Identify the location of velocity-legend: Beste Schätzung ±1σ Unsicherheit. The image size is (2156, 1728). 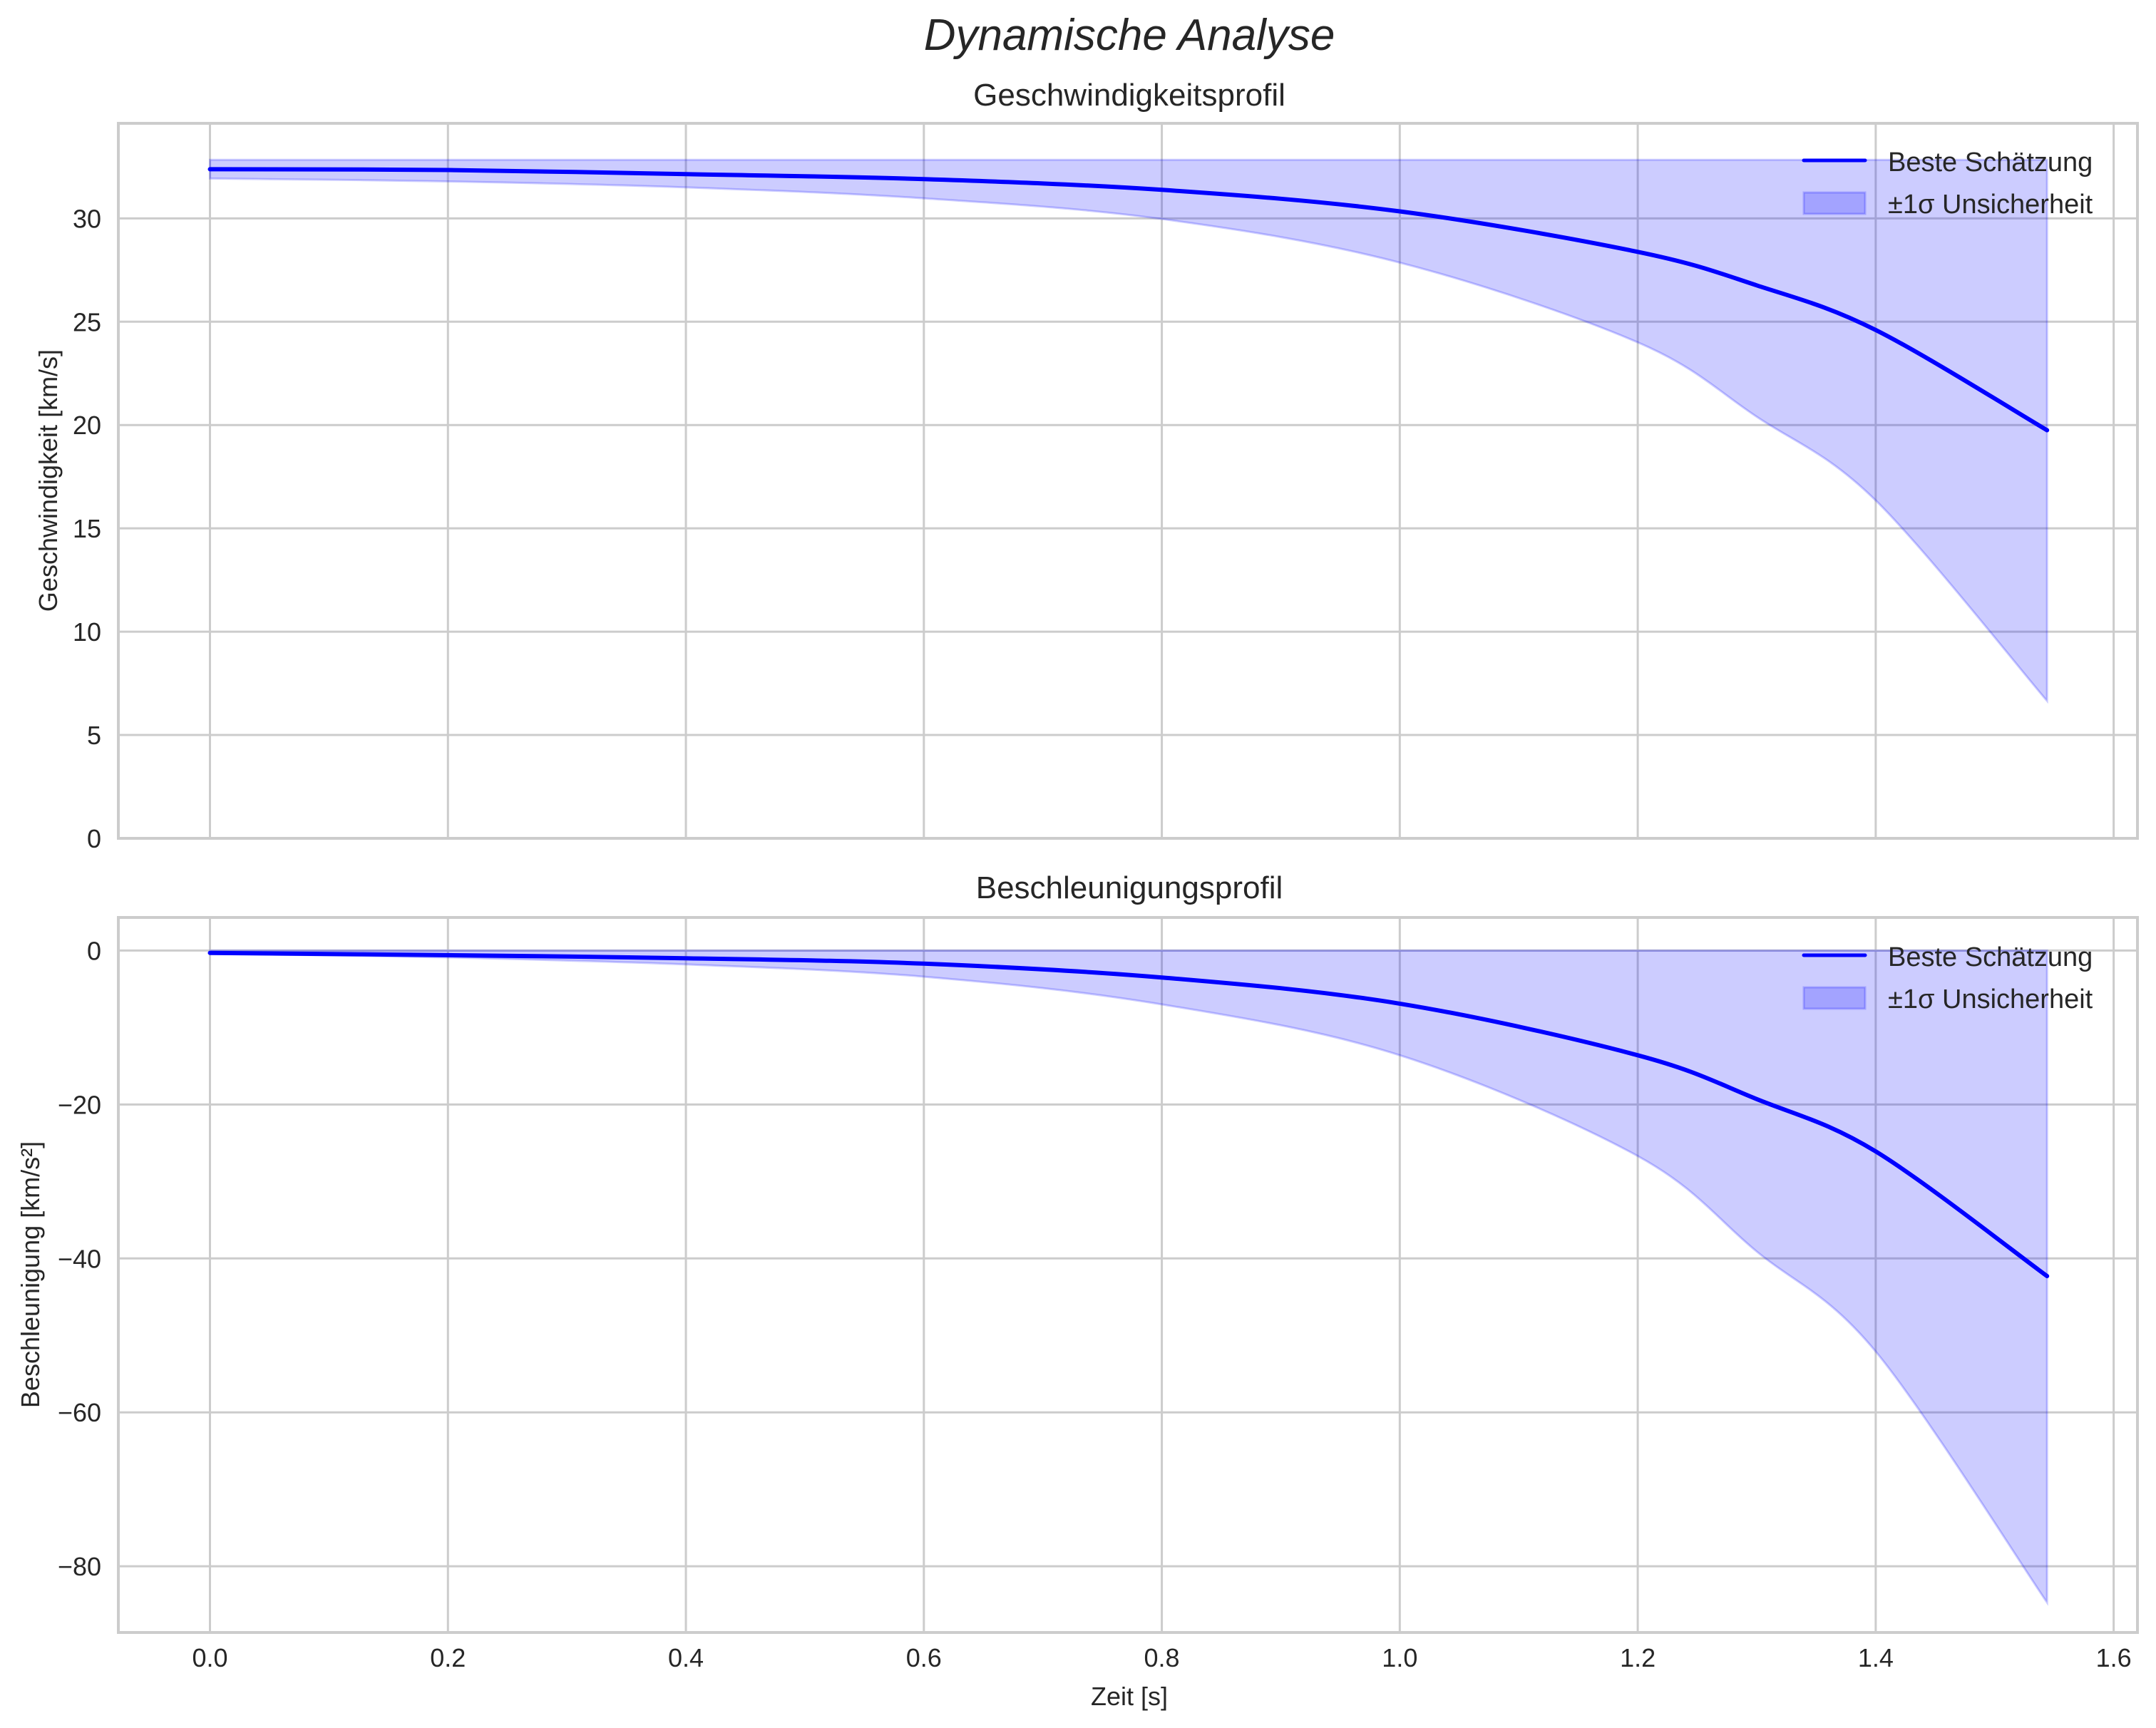
(1947, 184).